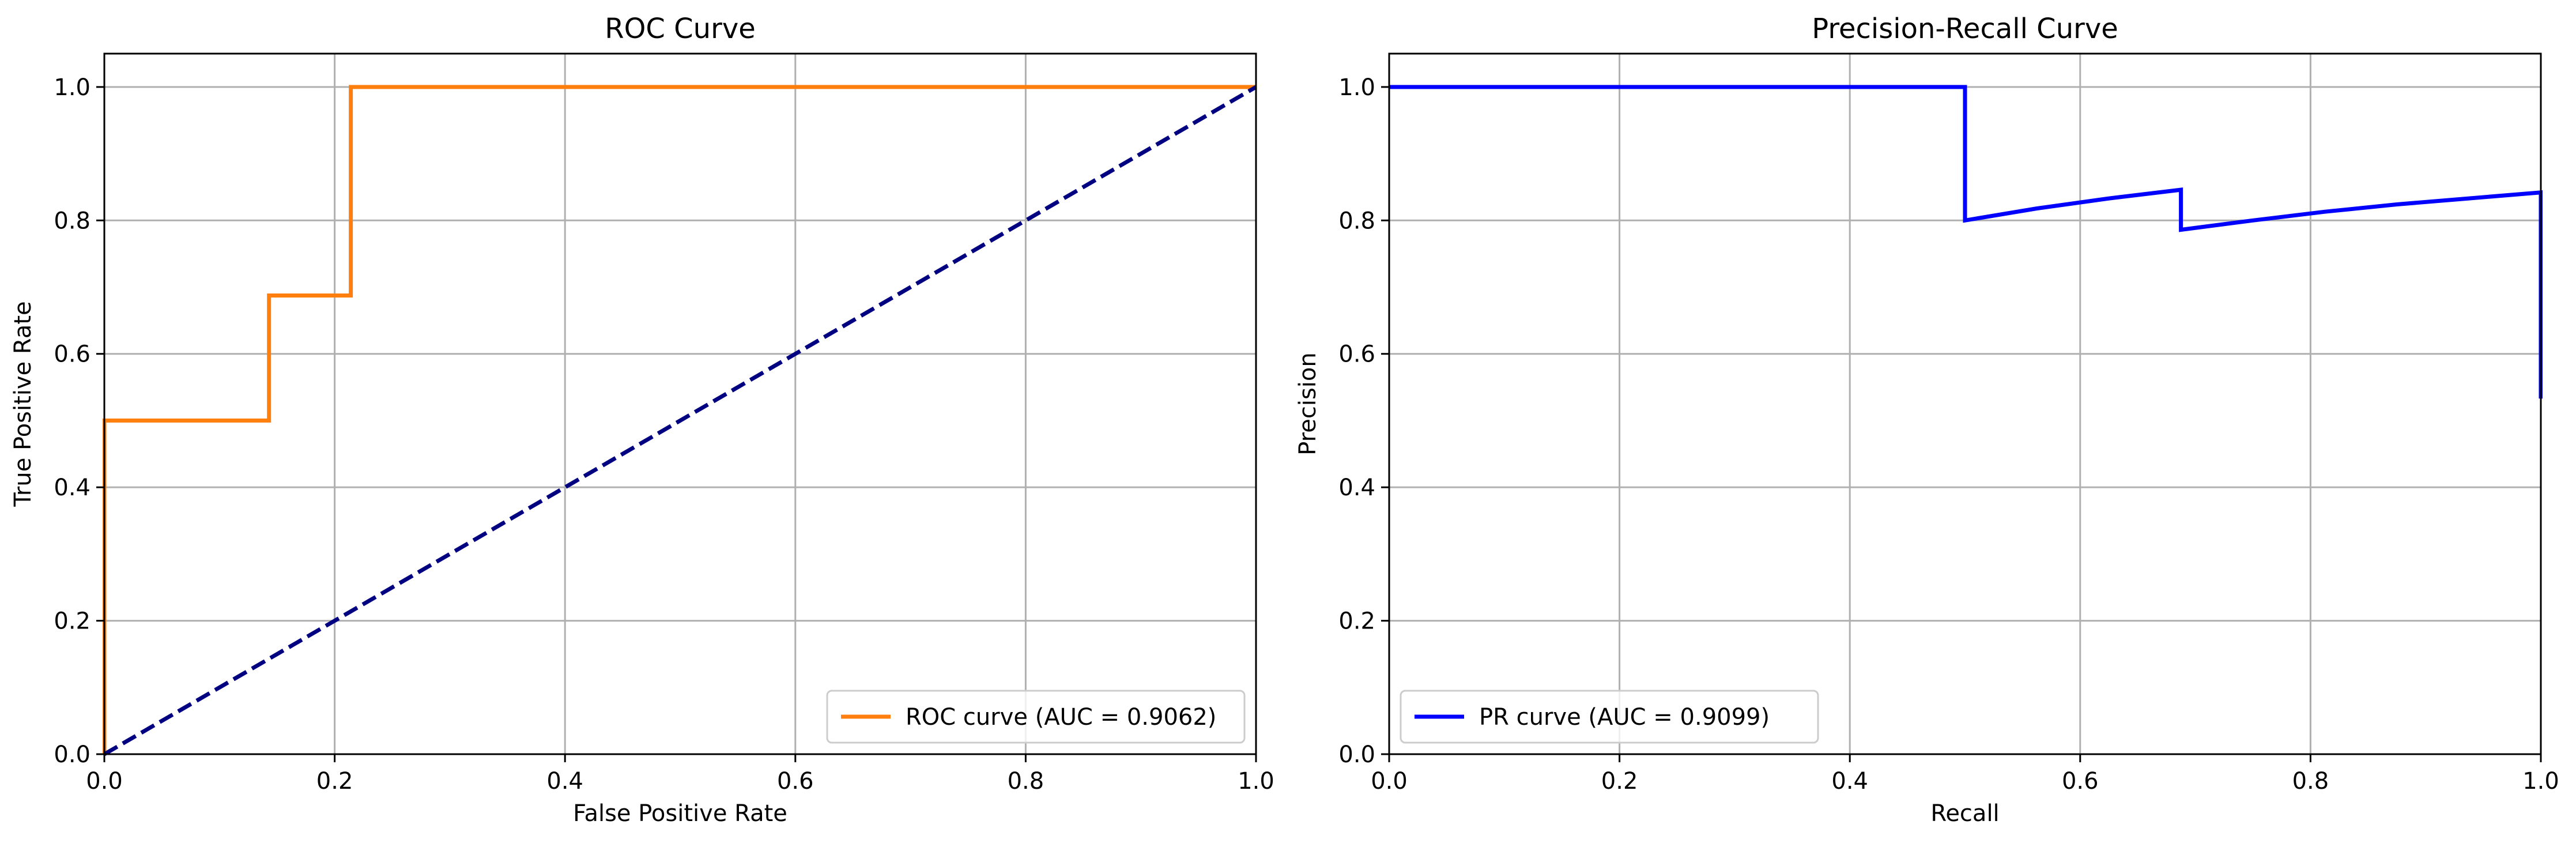  What do you see at coordinates (1308, 403) in the screenshot?
I see `y-axis-label: Precision` at bounding box center [1308, 403].